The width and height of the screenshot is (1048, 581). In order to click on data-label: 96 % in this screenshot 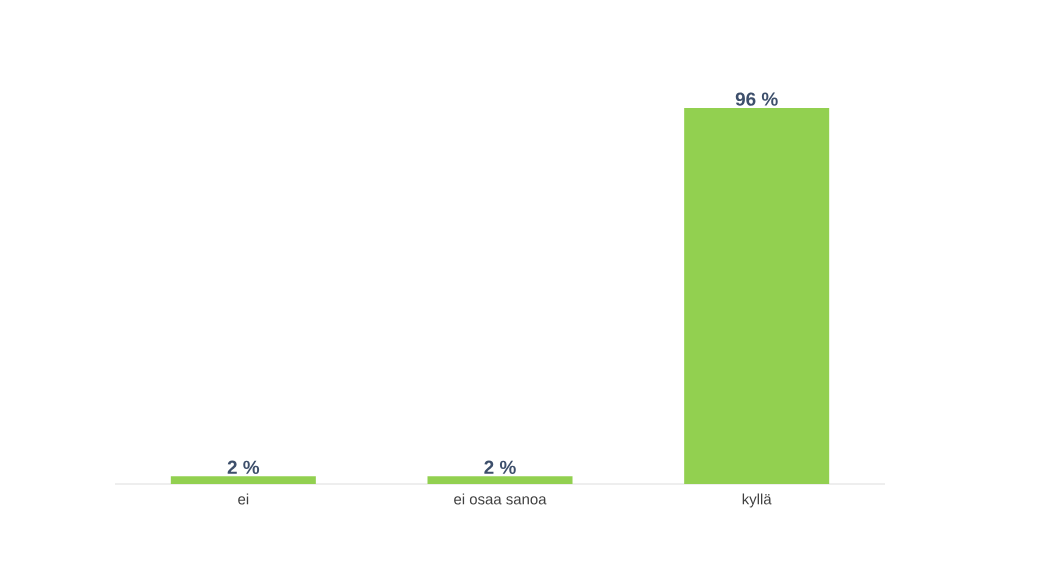, I will do `click(756, 99)`.